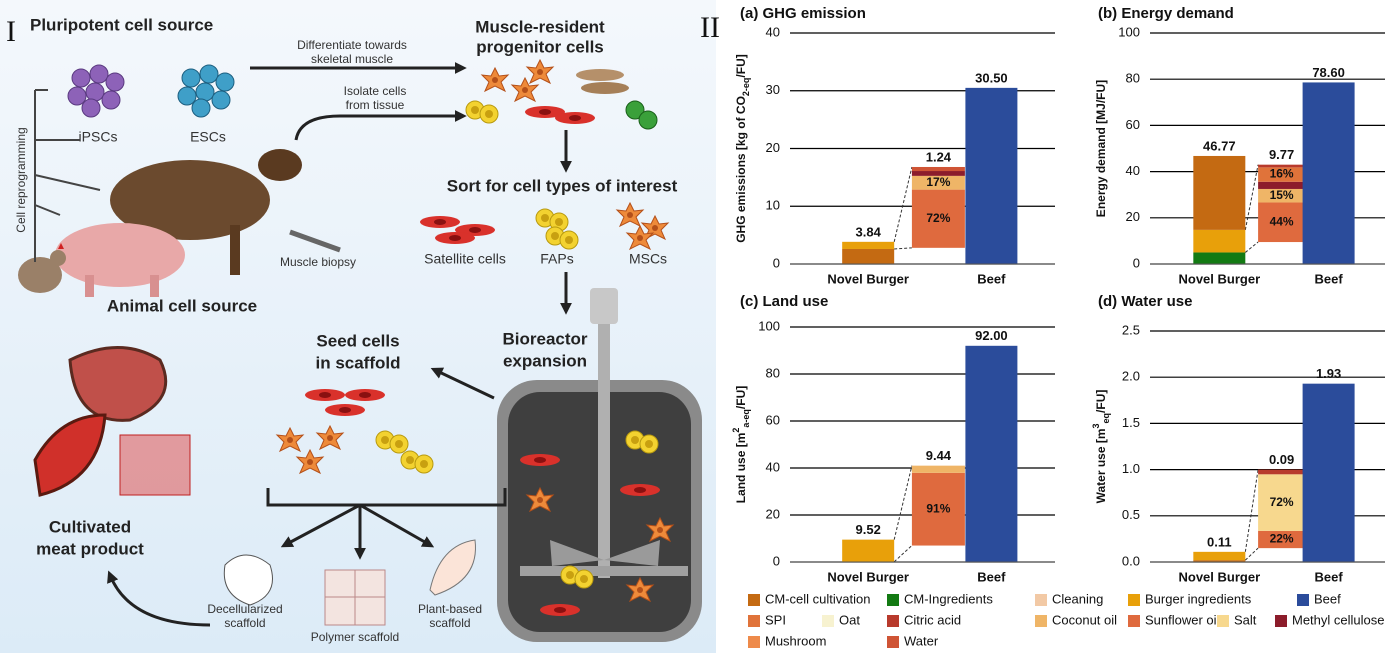  I want to click on y-axis-label: Water use [m3eq/FU], so click(1101, 447).